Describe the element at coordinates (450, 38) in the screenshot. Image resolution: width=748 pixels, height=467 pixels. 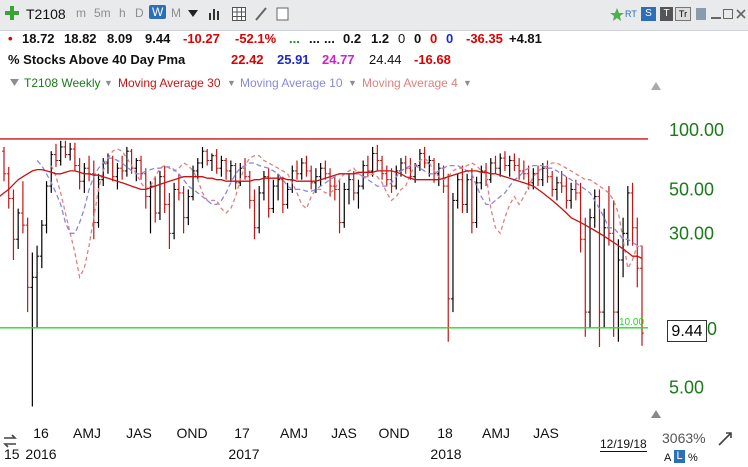
I see `quote-v6: 0` at that location.